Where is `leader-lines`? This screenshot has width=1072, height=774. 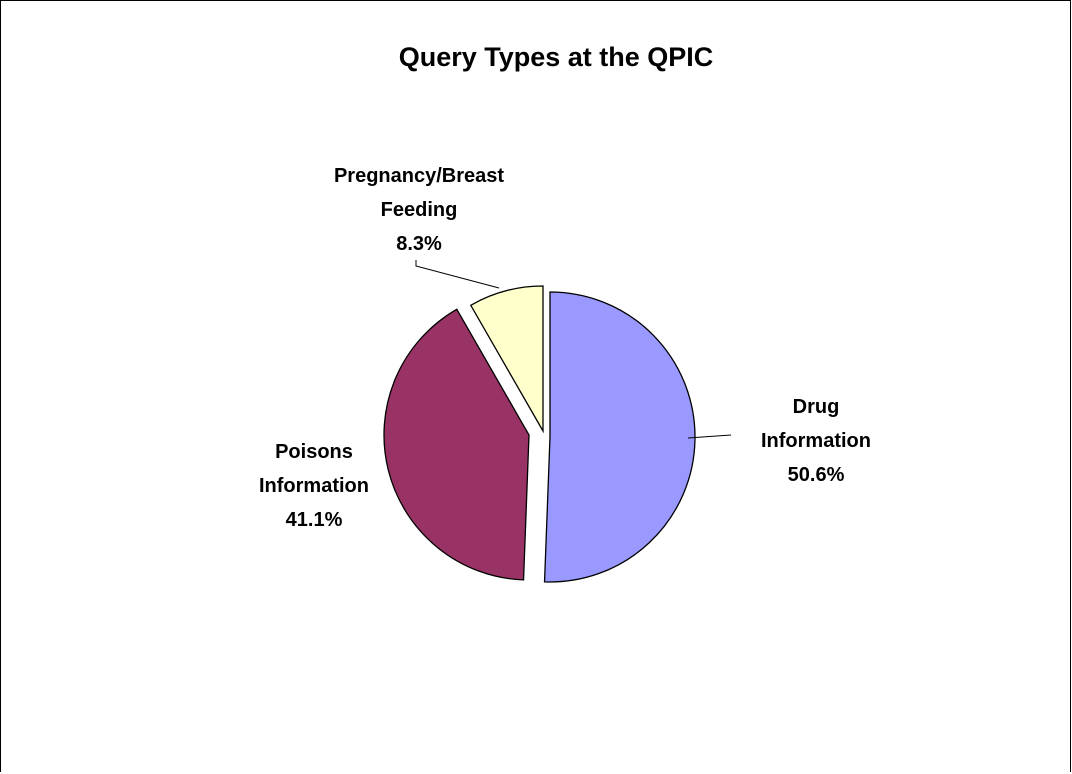 leader-lines is located at coordinates (573, 349).